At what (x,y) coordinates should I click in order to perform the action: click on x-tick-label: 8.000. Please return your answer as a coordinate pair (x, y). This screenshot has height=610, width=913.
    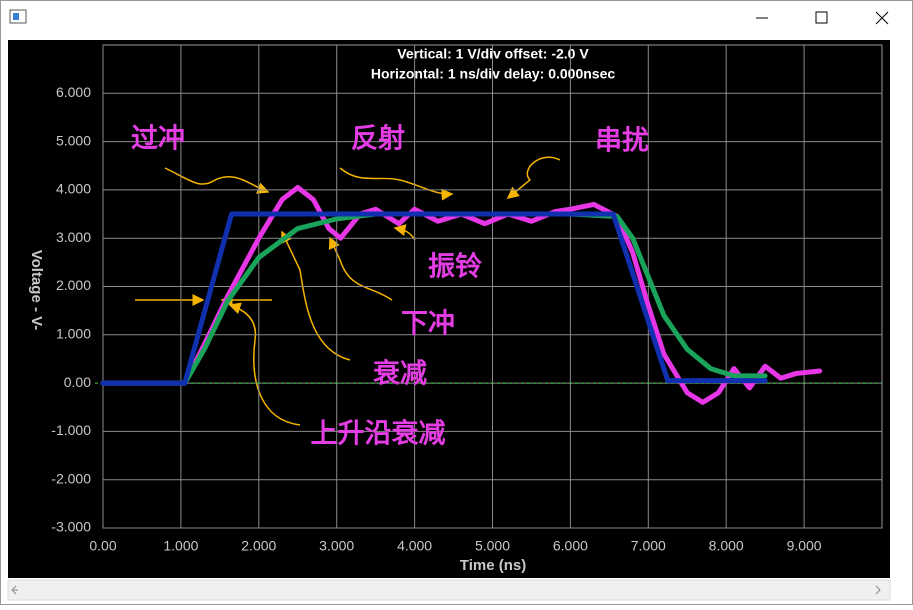
    Looking at the image, I should click on (726, 546).